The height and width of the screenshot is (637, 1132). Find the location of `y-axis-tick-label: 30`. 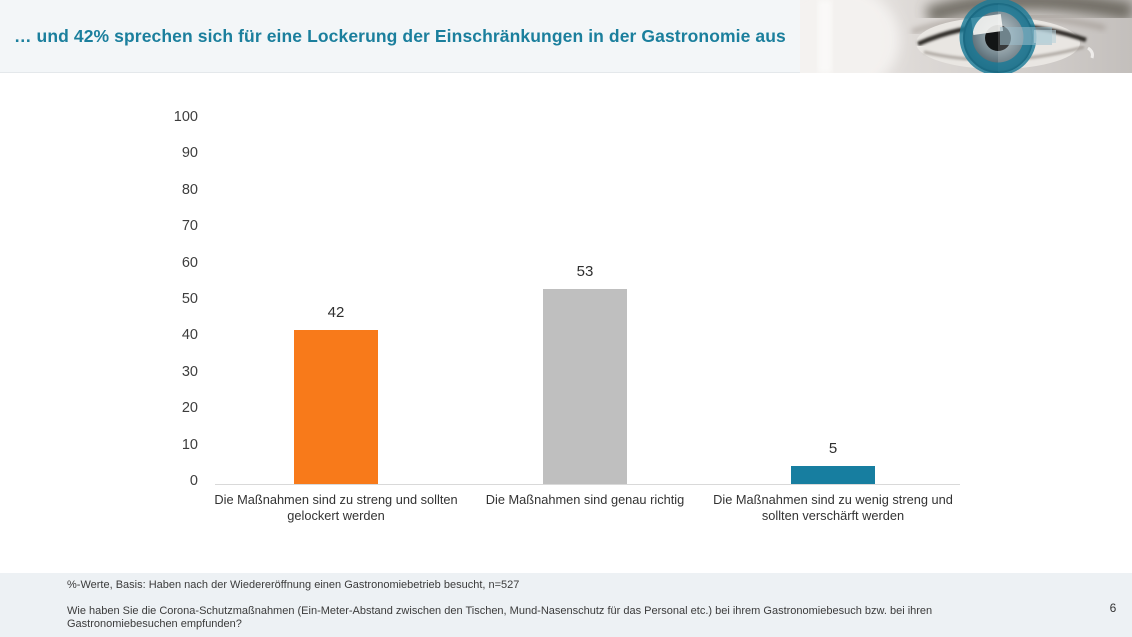

y-axis-tick-label: 30 is located at coordinates (189, 371).